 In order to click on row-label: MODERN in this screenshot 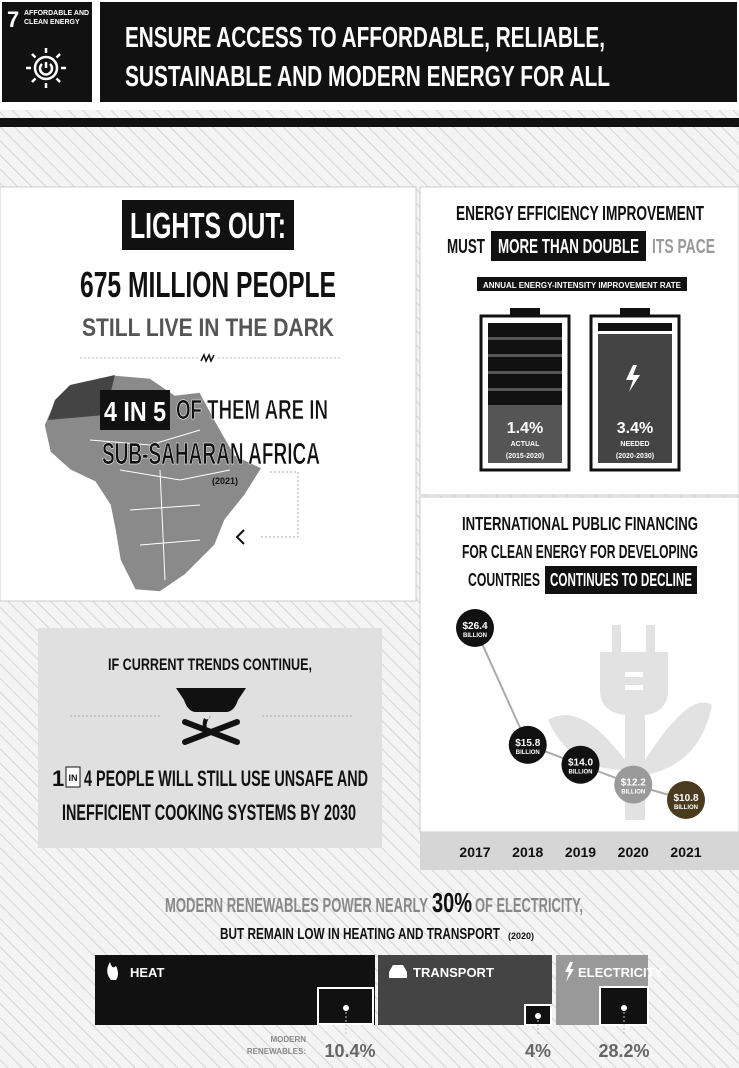, I will do `click(288, 1039)`.